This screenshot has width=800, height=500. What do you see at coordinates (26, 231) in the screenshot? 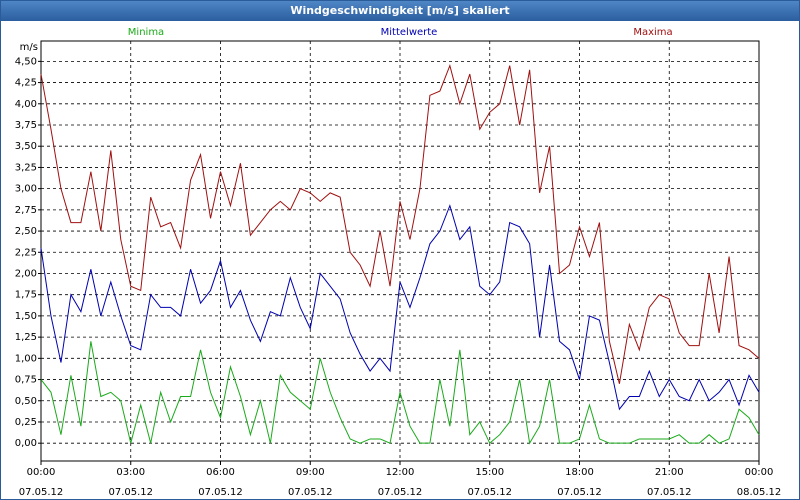
I see `y-tick-label: 2,50` at bounding box center [26, 231].